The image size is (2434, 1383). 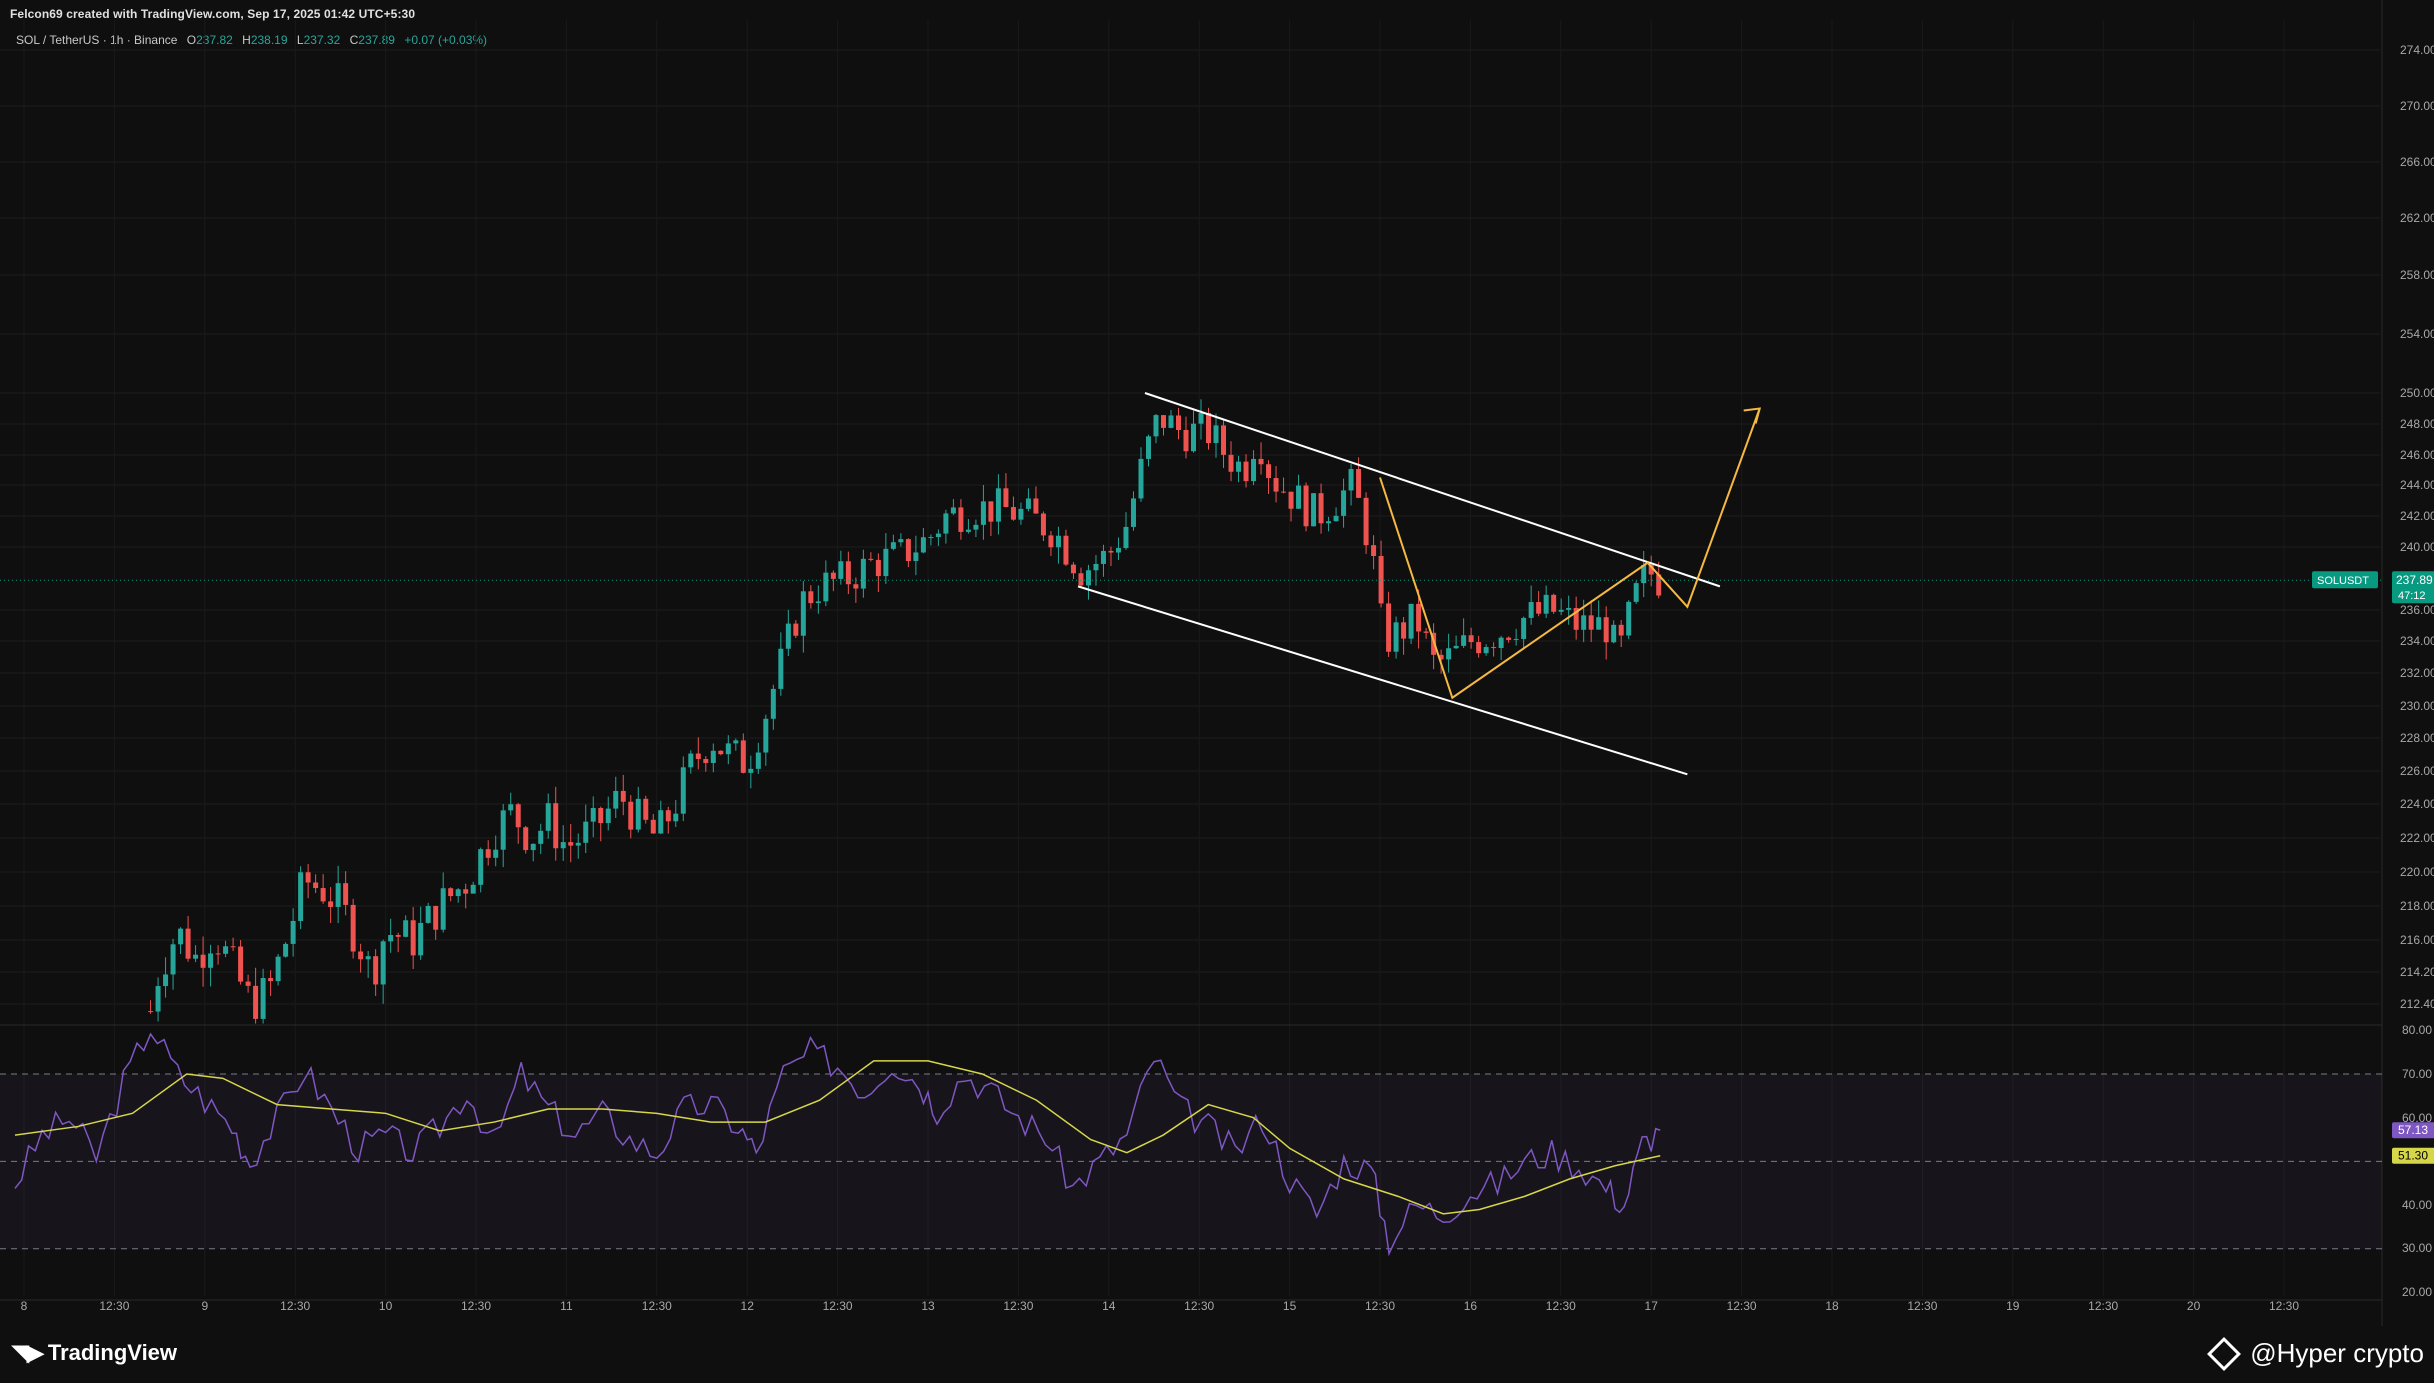 What do you see at coordinates (2417, 738) in the screenshot?
I see `price-tick-label: 228.00` at bounding box center [2417, 738].